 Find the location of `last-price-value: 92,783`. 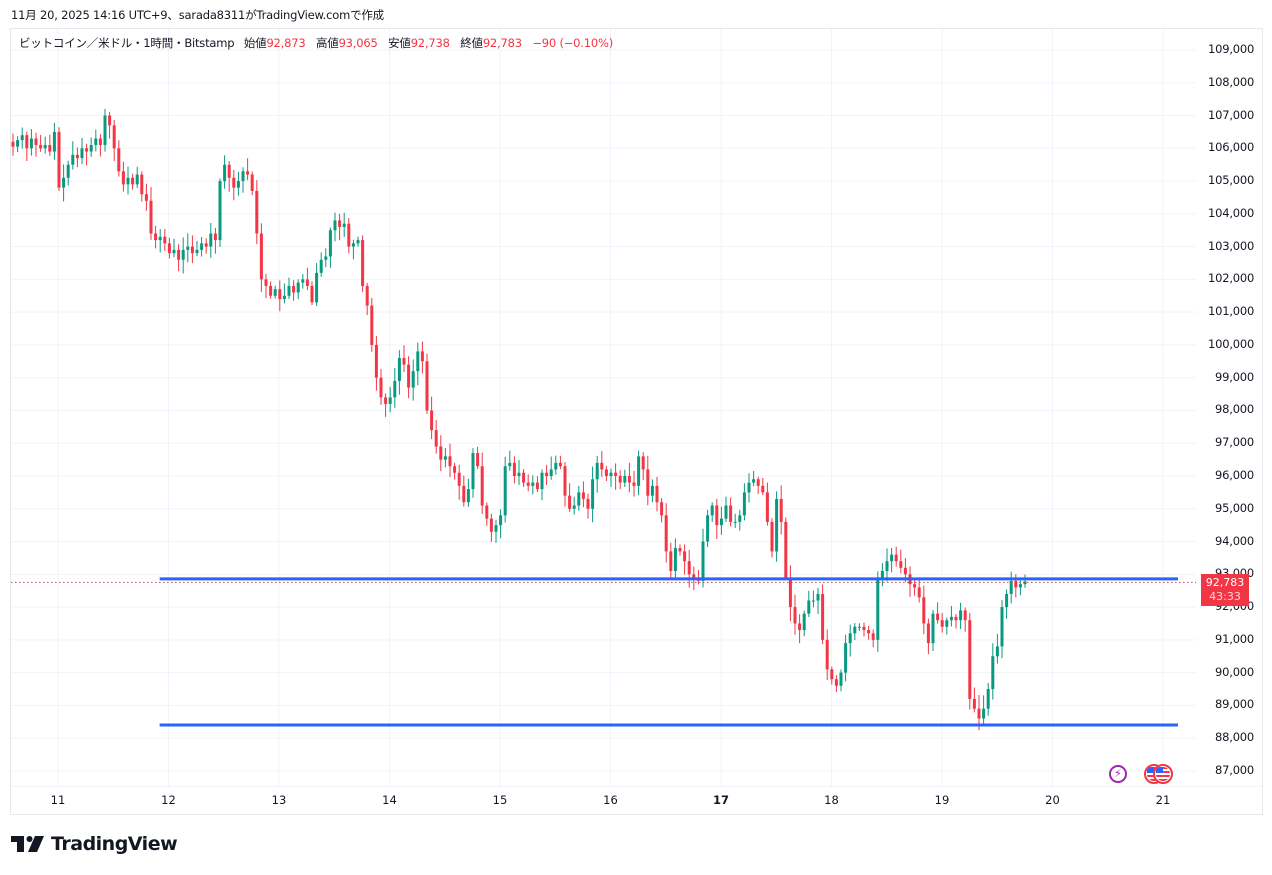

last-price-value: 92,783 is located at coordinates (1225, 582).